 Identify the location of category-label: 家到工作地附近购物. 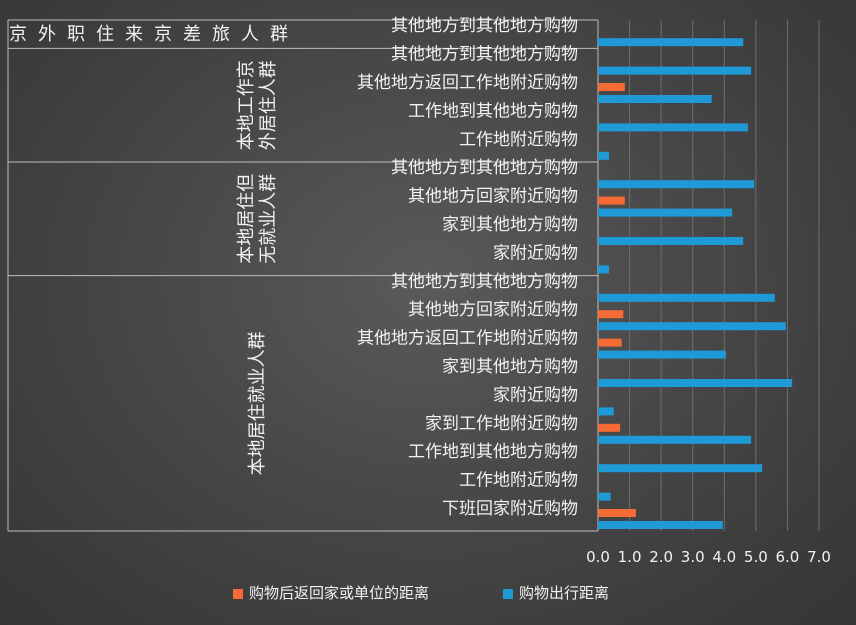
(501, 424).